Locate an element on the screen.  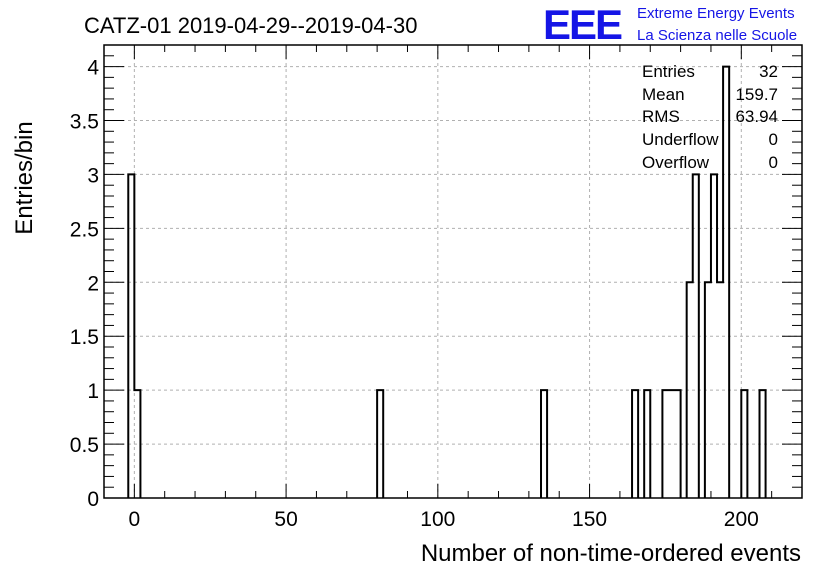
stat-rms-label: RMS is located at coordinates (661, 116).